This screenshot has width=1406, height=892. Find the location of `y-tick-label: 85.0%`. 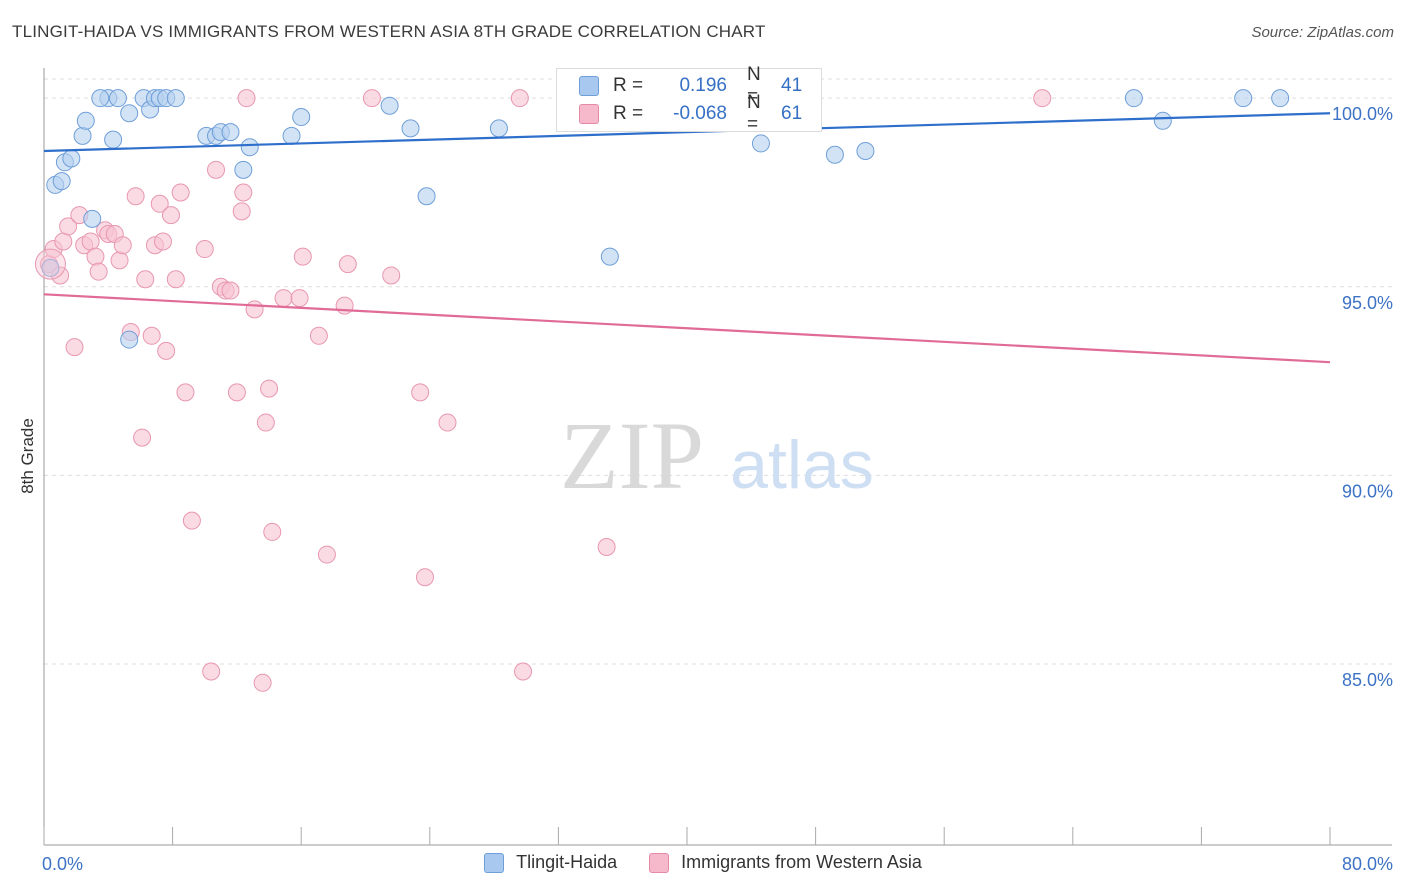

y-tick-label: 85.0% is located at coordinates (1367, 680).